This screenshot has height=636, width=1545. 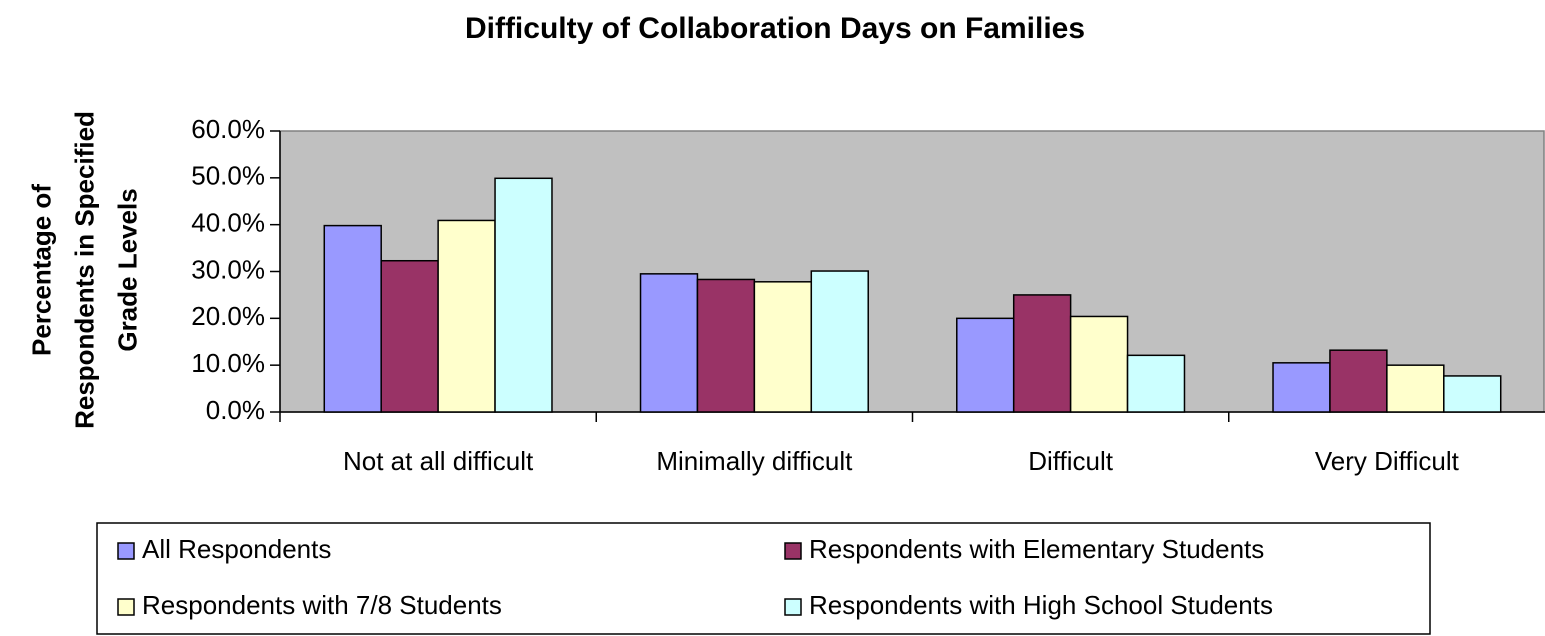 I want to click on legend-label: Respondents with Elementary Students, so click(x=1036, y=549).